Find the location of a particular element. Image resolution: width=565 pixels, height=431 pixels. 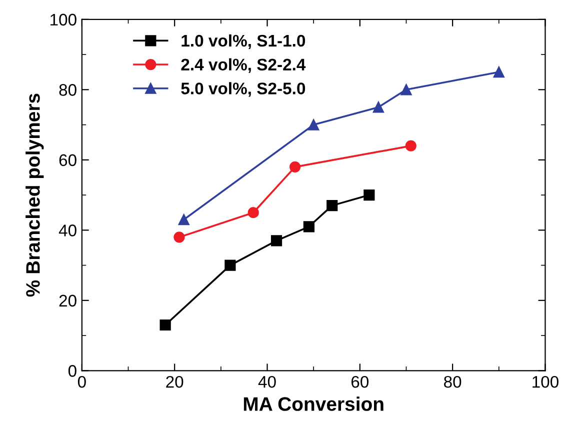

y-axis-title: % Branched polymers is located at coordinates (35, 195).